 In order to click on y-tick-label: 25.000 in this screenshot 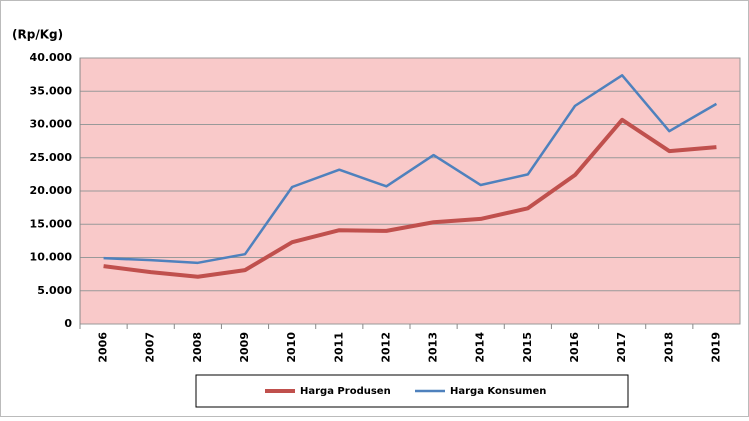, I will do `click(51, 157)`.